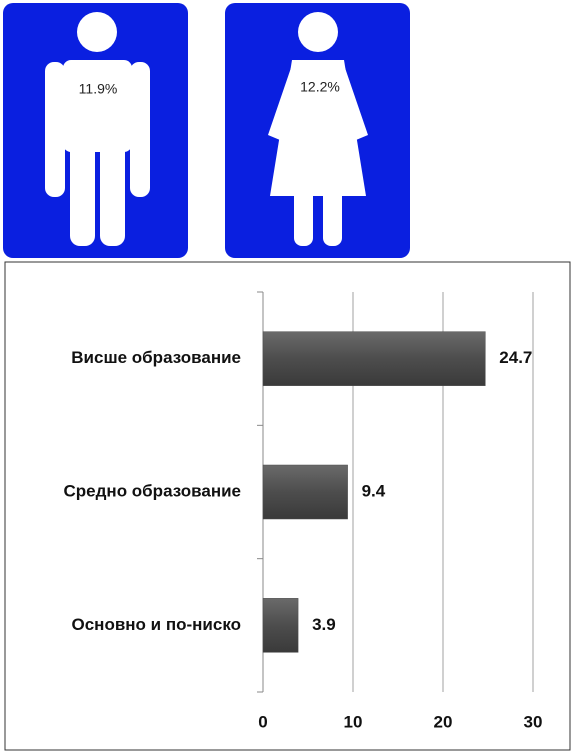 This screenshot has height=754, width=572. What do you see at coordinates (533, 721) in the screenshot?
I see `x-tick-label: 30` at bounding box center [533, 721].